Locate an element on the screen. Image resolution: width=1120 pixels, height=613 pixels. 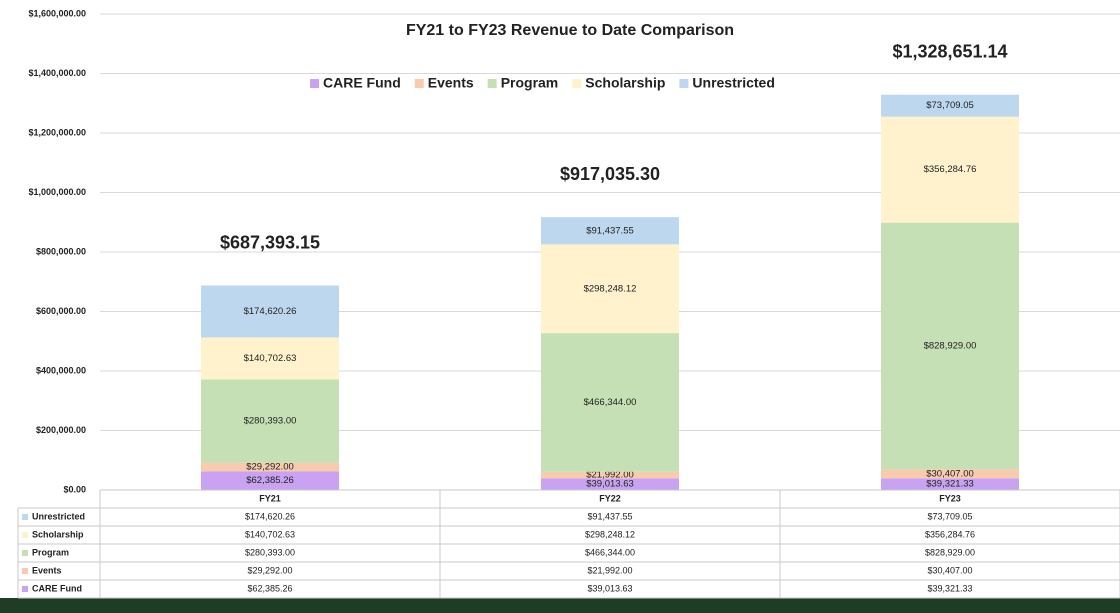
data-label: $174,620.26 is located at coordinates (270, 311).